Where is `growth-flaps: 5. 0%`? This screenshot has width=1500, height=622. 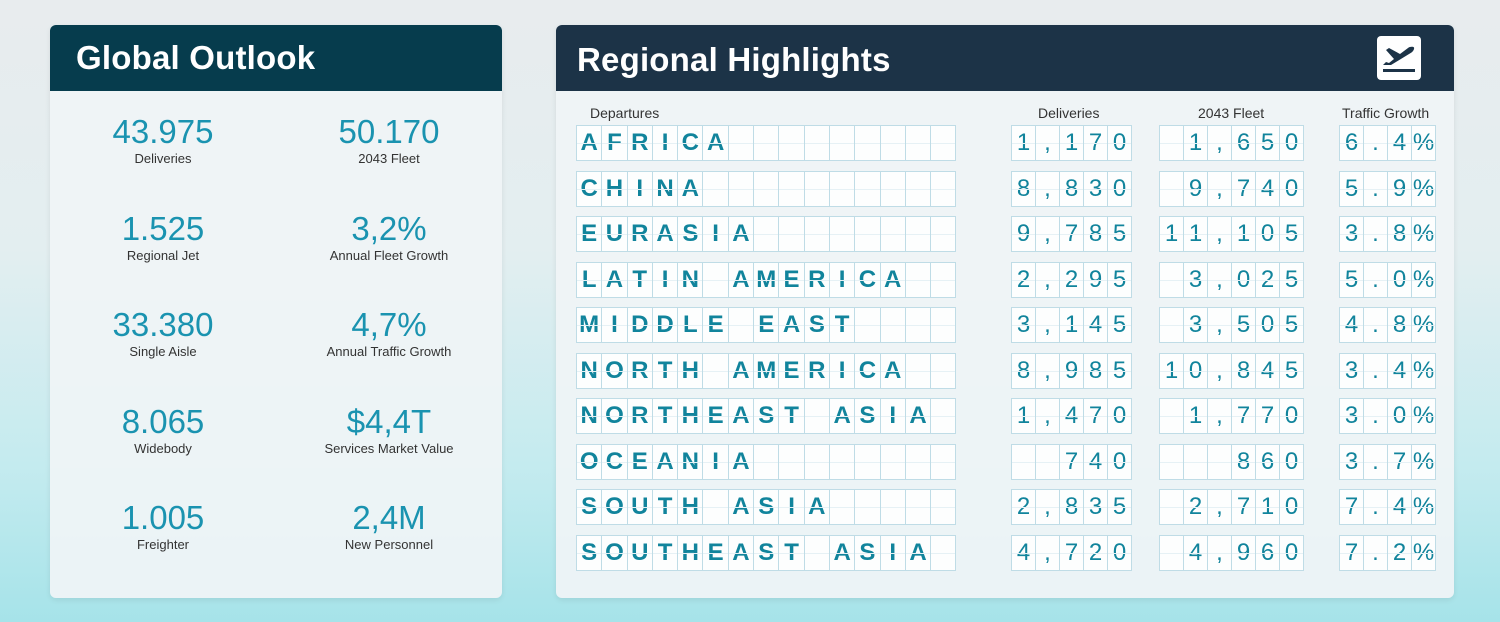 growth-flaps: 5. 0% is located at coordinates (1387, 279).